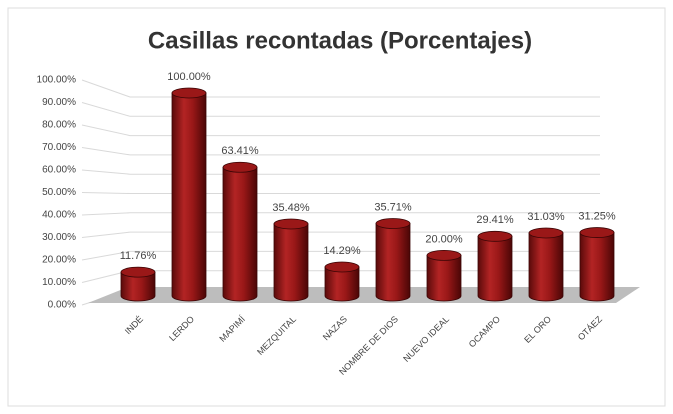 The image size is (673, 414). I want to click on chart-title: Casillas recontadas (Porcentajes), so click(340, 40).